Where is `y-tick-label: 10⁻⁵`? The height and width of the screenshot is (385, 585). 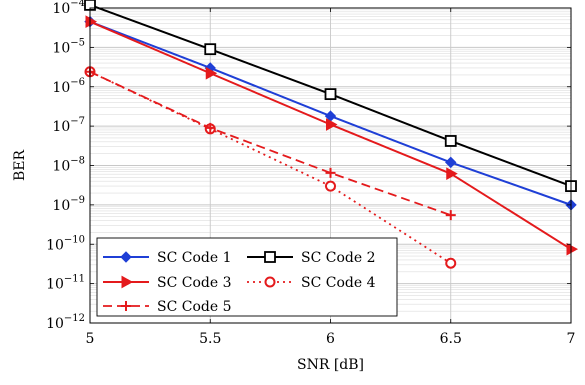 y-tick-label: 10⁻⁵ is located at coordinates (68, 46).